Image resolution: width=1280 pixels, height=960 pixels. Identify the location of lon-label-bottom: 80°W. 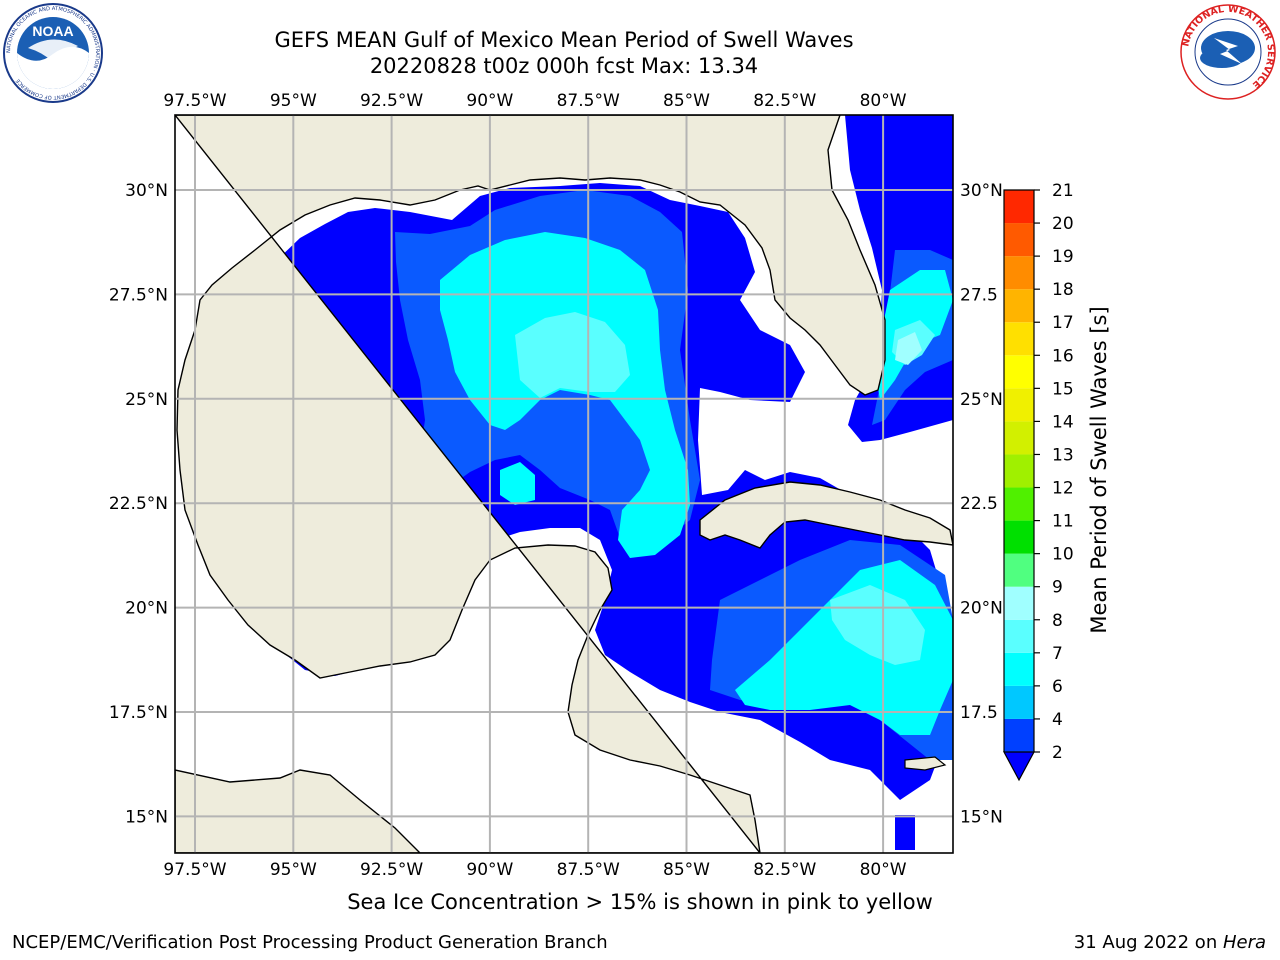
(883, 870).